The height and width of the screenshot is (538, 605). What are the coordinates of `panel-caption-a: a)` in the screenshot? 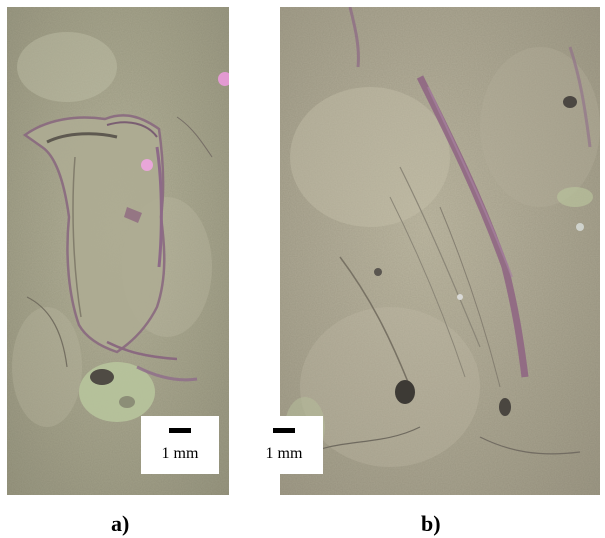 It's located at (120, 523).